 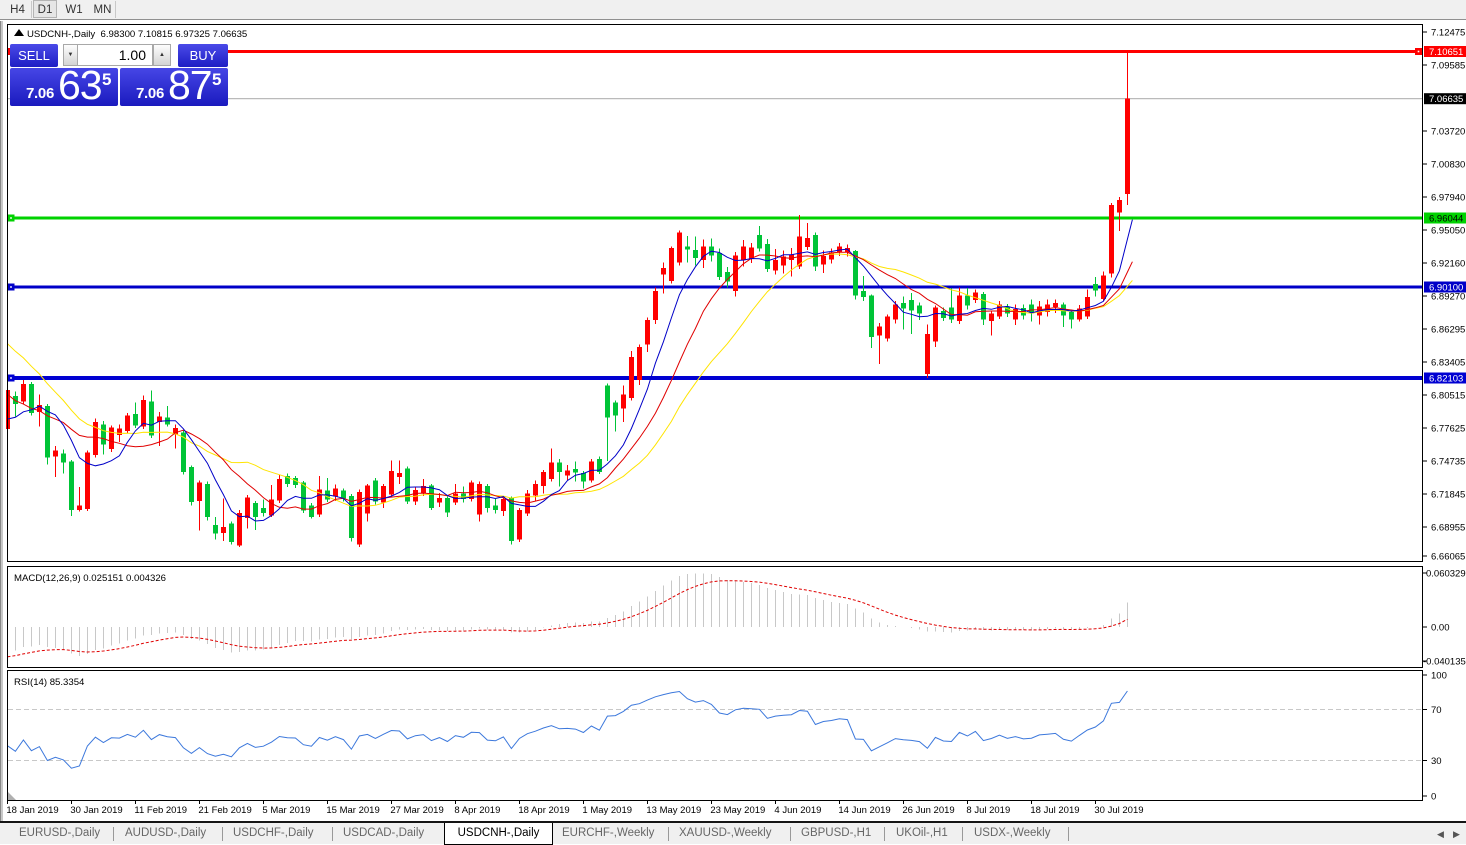 I want to click on svg-text: 7.00830, so click(x=1448, y=165).